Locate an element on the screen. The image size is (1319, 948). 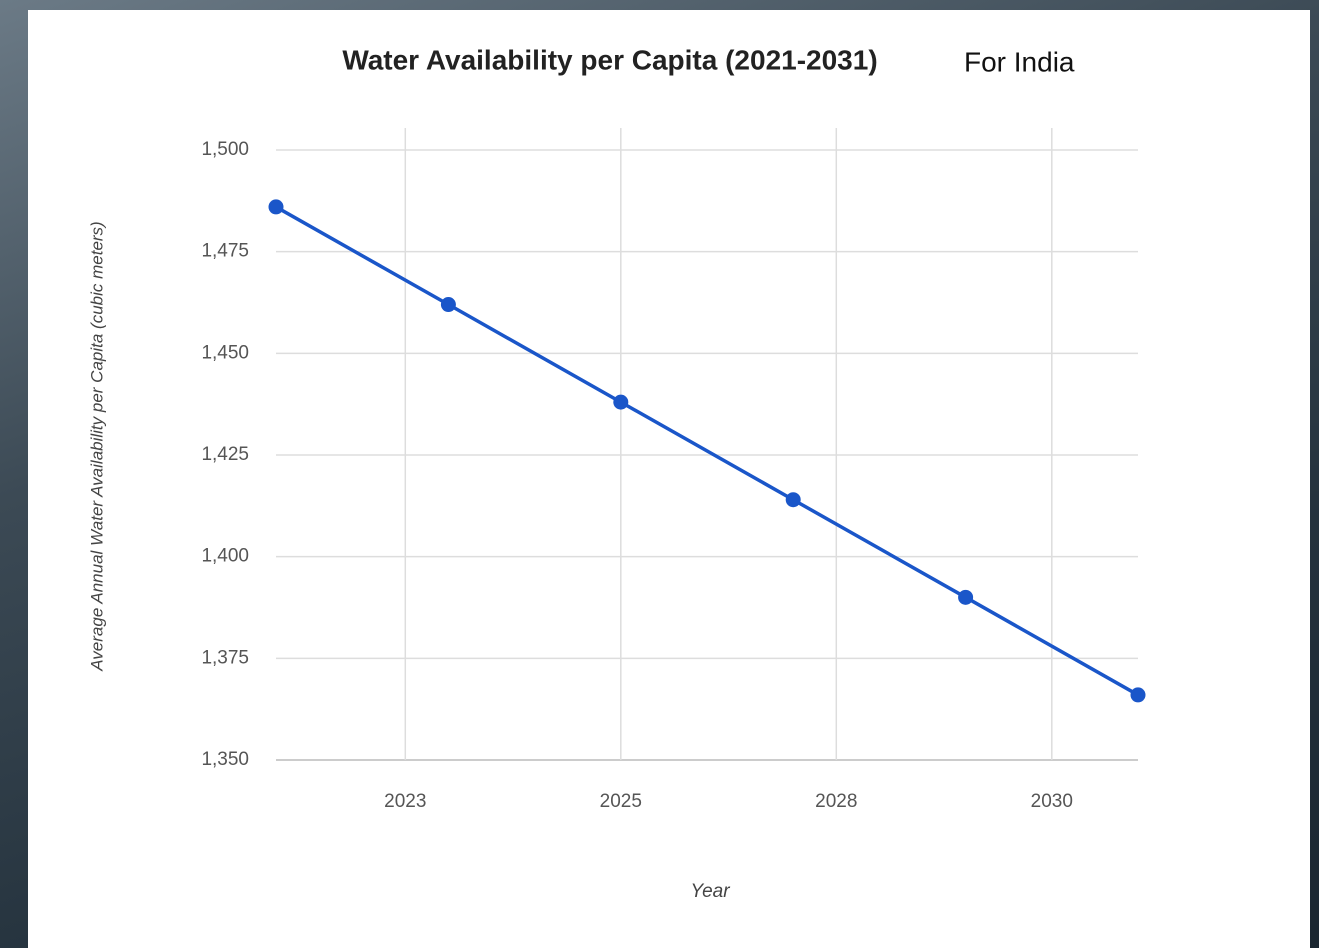
y-tick-label: 1,350 is located at coordinates (225, 759).